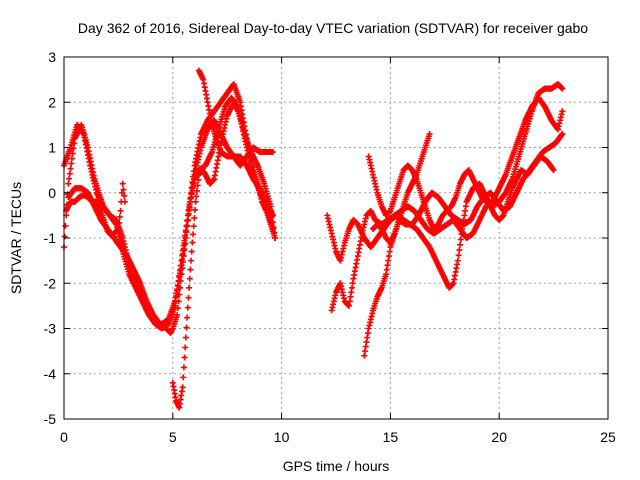 The image size is (640, 480). What do you see at coordinates (64, 437) in the screenshot?
I see `x-tick-label: 0` at bounding box center [64, 437].